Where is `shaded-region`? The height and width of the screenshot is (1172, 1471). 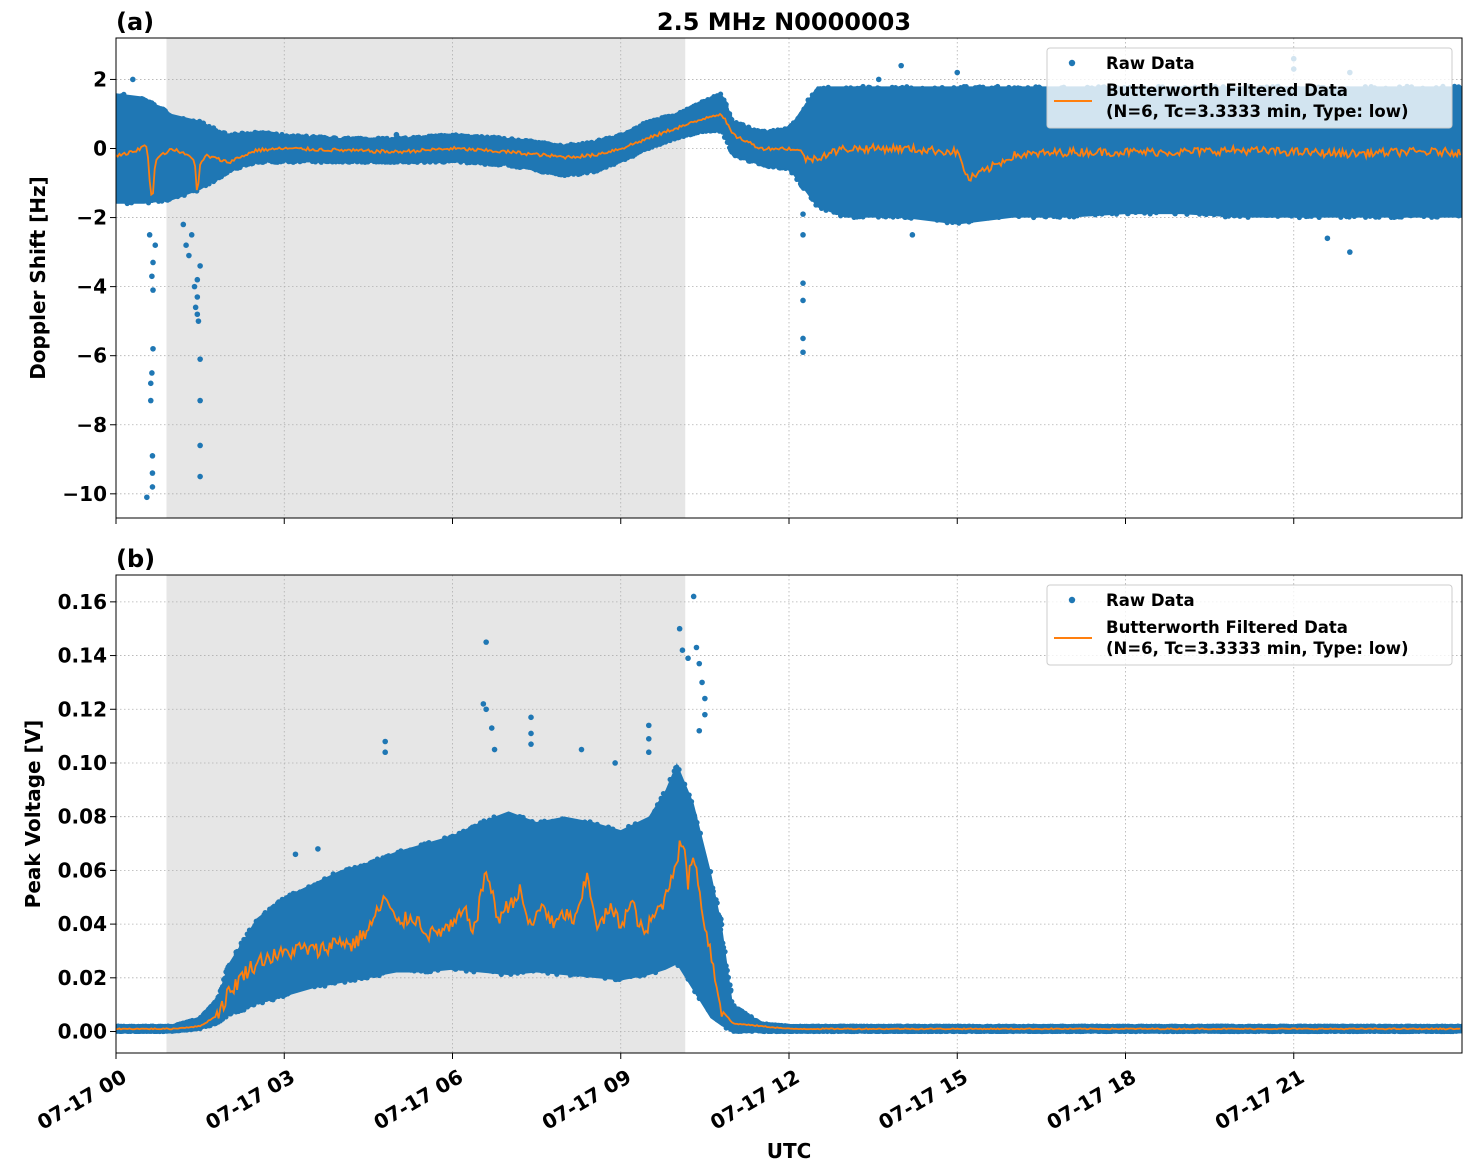
shaded-region is located at coordinates (426, 278).